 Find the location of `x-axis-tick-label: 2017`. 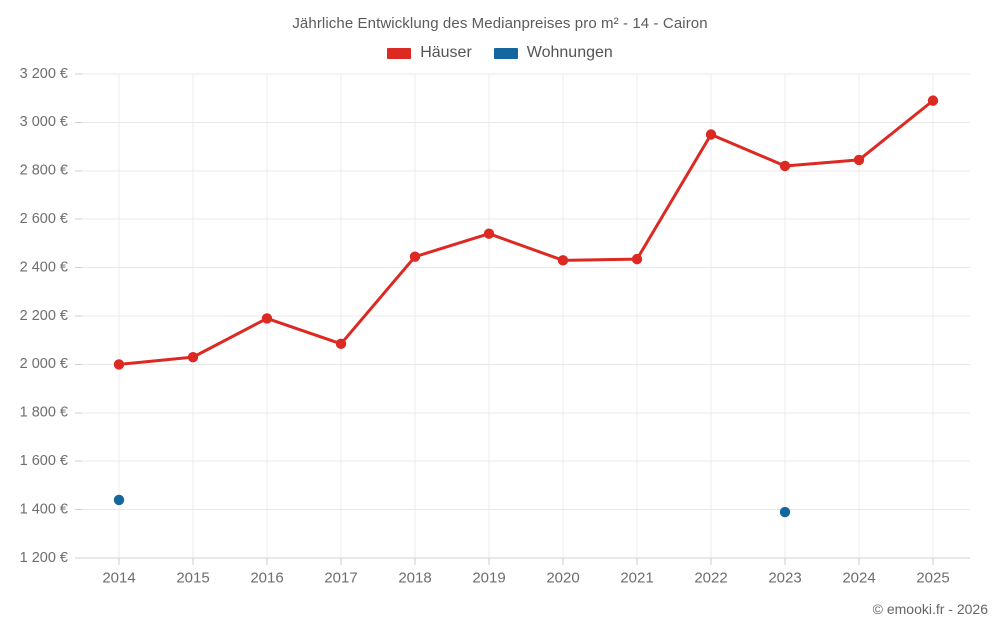

x-axis-tick-label: 2017 is located at coordinates (340, 577).